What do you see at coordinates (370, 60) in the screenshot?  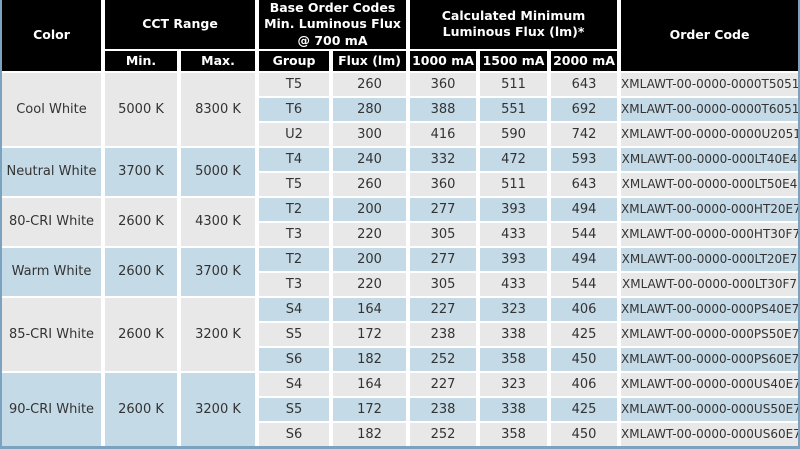 I see `header-flux: Flux (lm)` at bounding box center [370, 60].